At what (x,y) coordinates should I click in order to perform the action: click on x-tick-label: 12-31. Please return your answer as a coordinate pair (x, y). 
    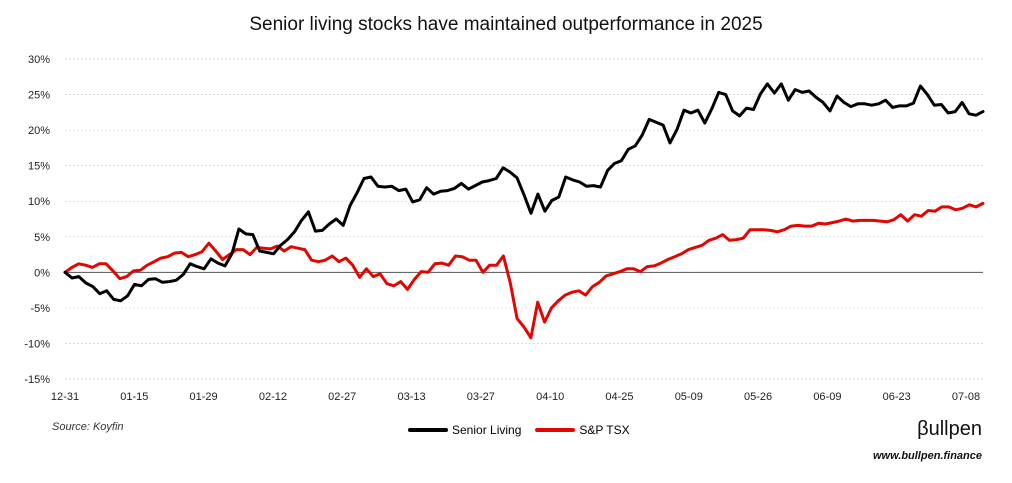
    Looking at the image, I should click on (65, 397).